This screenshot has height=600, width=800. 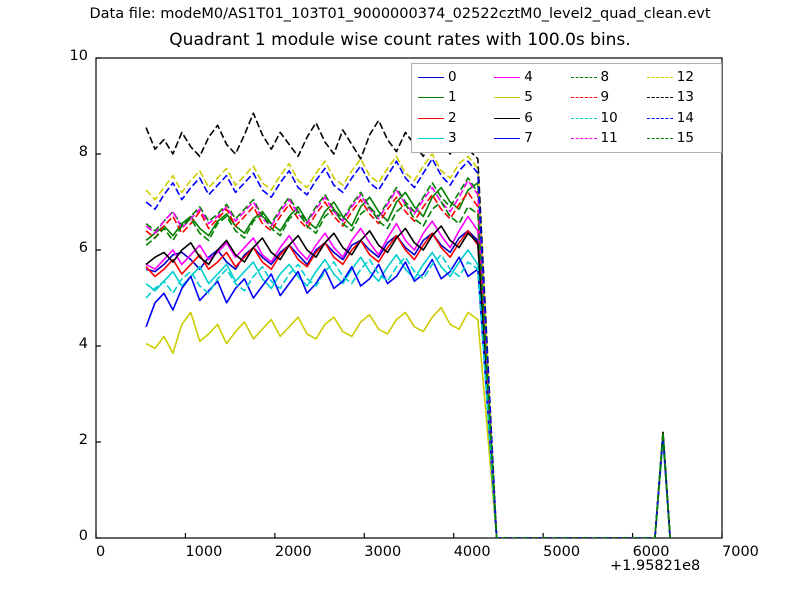 I want to click on x-tick-label: 3000, so click(x=383, y=552).